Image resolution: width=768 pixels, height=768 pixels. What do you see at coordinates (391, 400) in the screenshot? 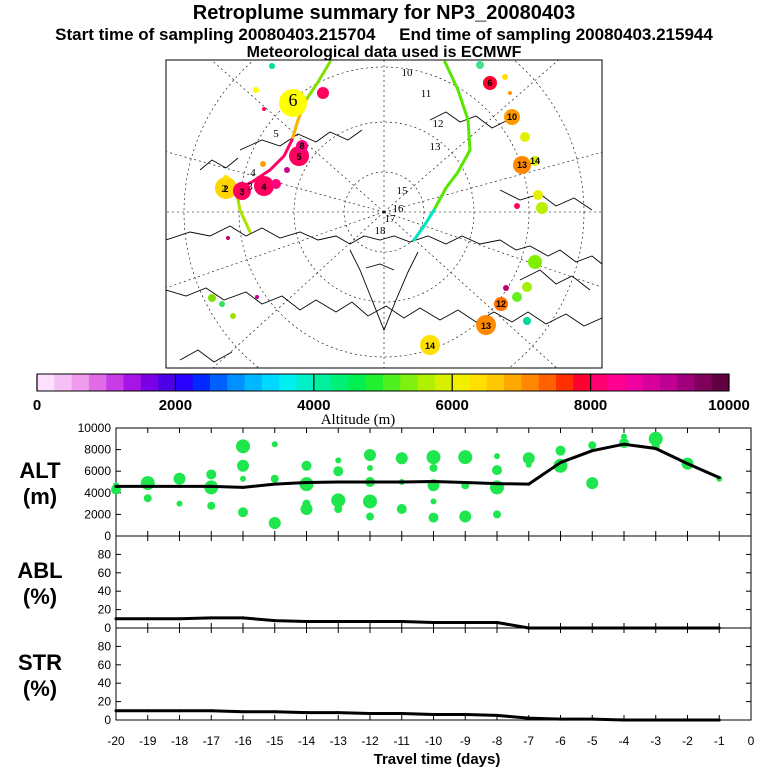
I see `altitude-colorbar: 0 2000 4000 6000 8000 10000 Altitude (m)` at bounding box center [391, 400].